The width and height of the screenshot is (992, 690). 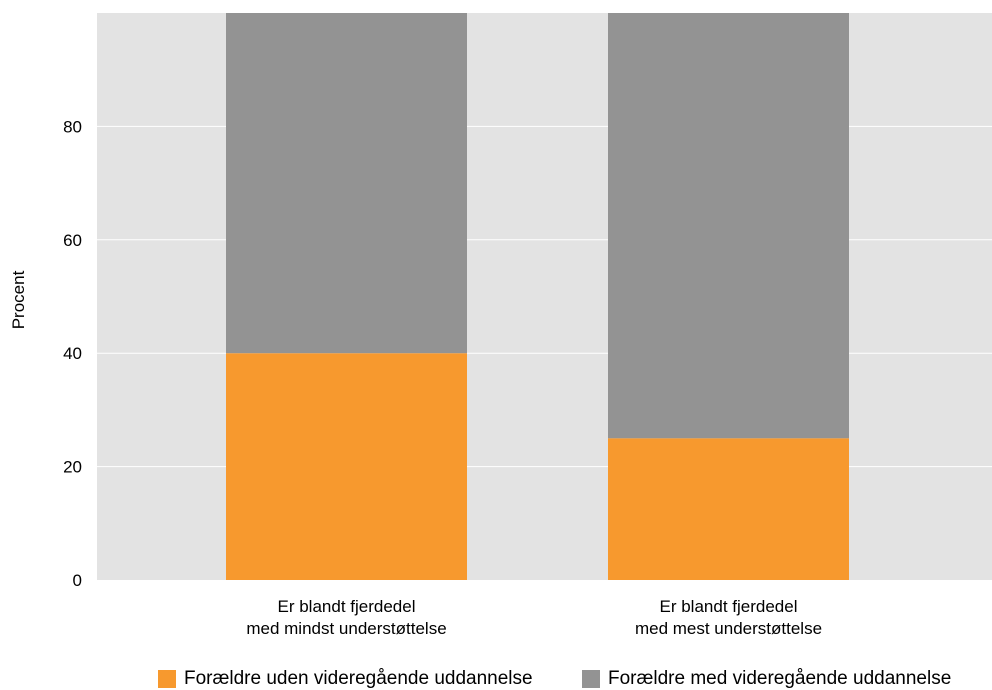 I want to click on bar-cat2-series1, so click(x=728, y=509).